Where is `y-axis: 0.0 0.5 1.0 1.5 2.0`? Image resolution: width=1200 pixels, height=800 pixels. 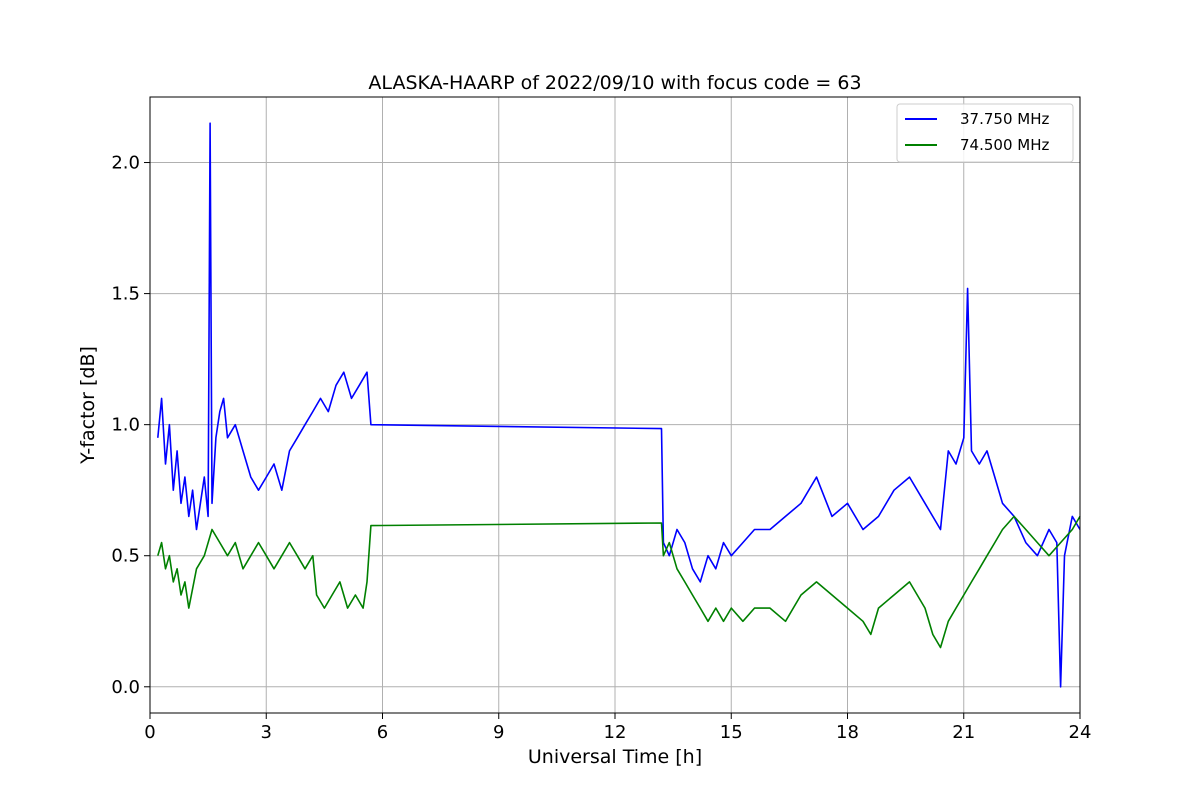 y-axis: 0.0 0.5 1.0 1.5 2.0 is located at coordinates (130, 425).